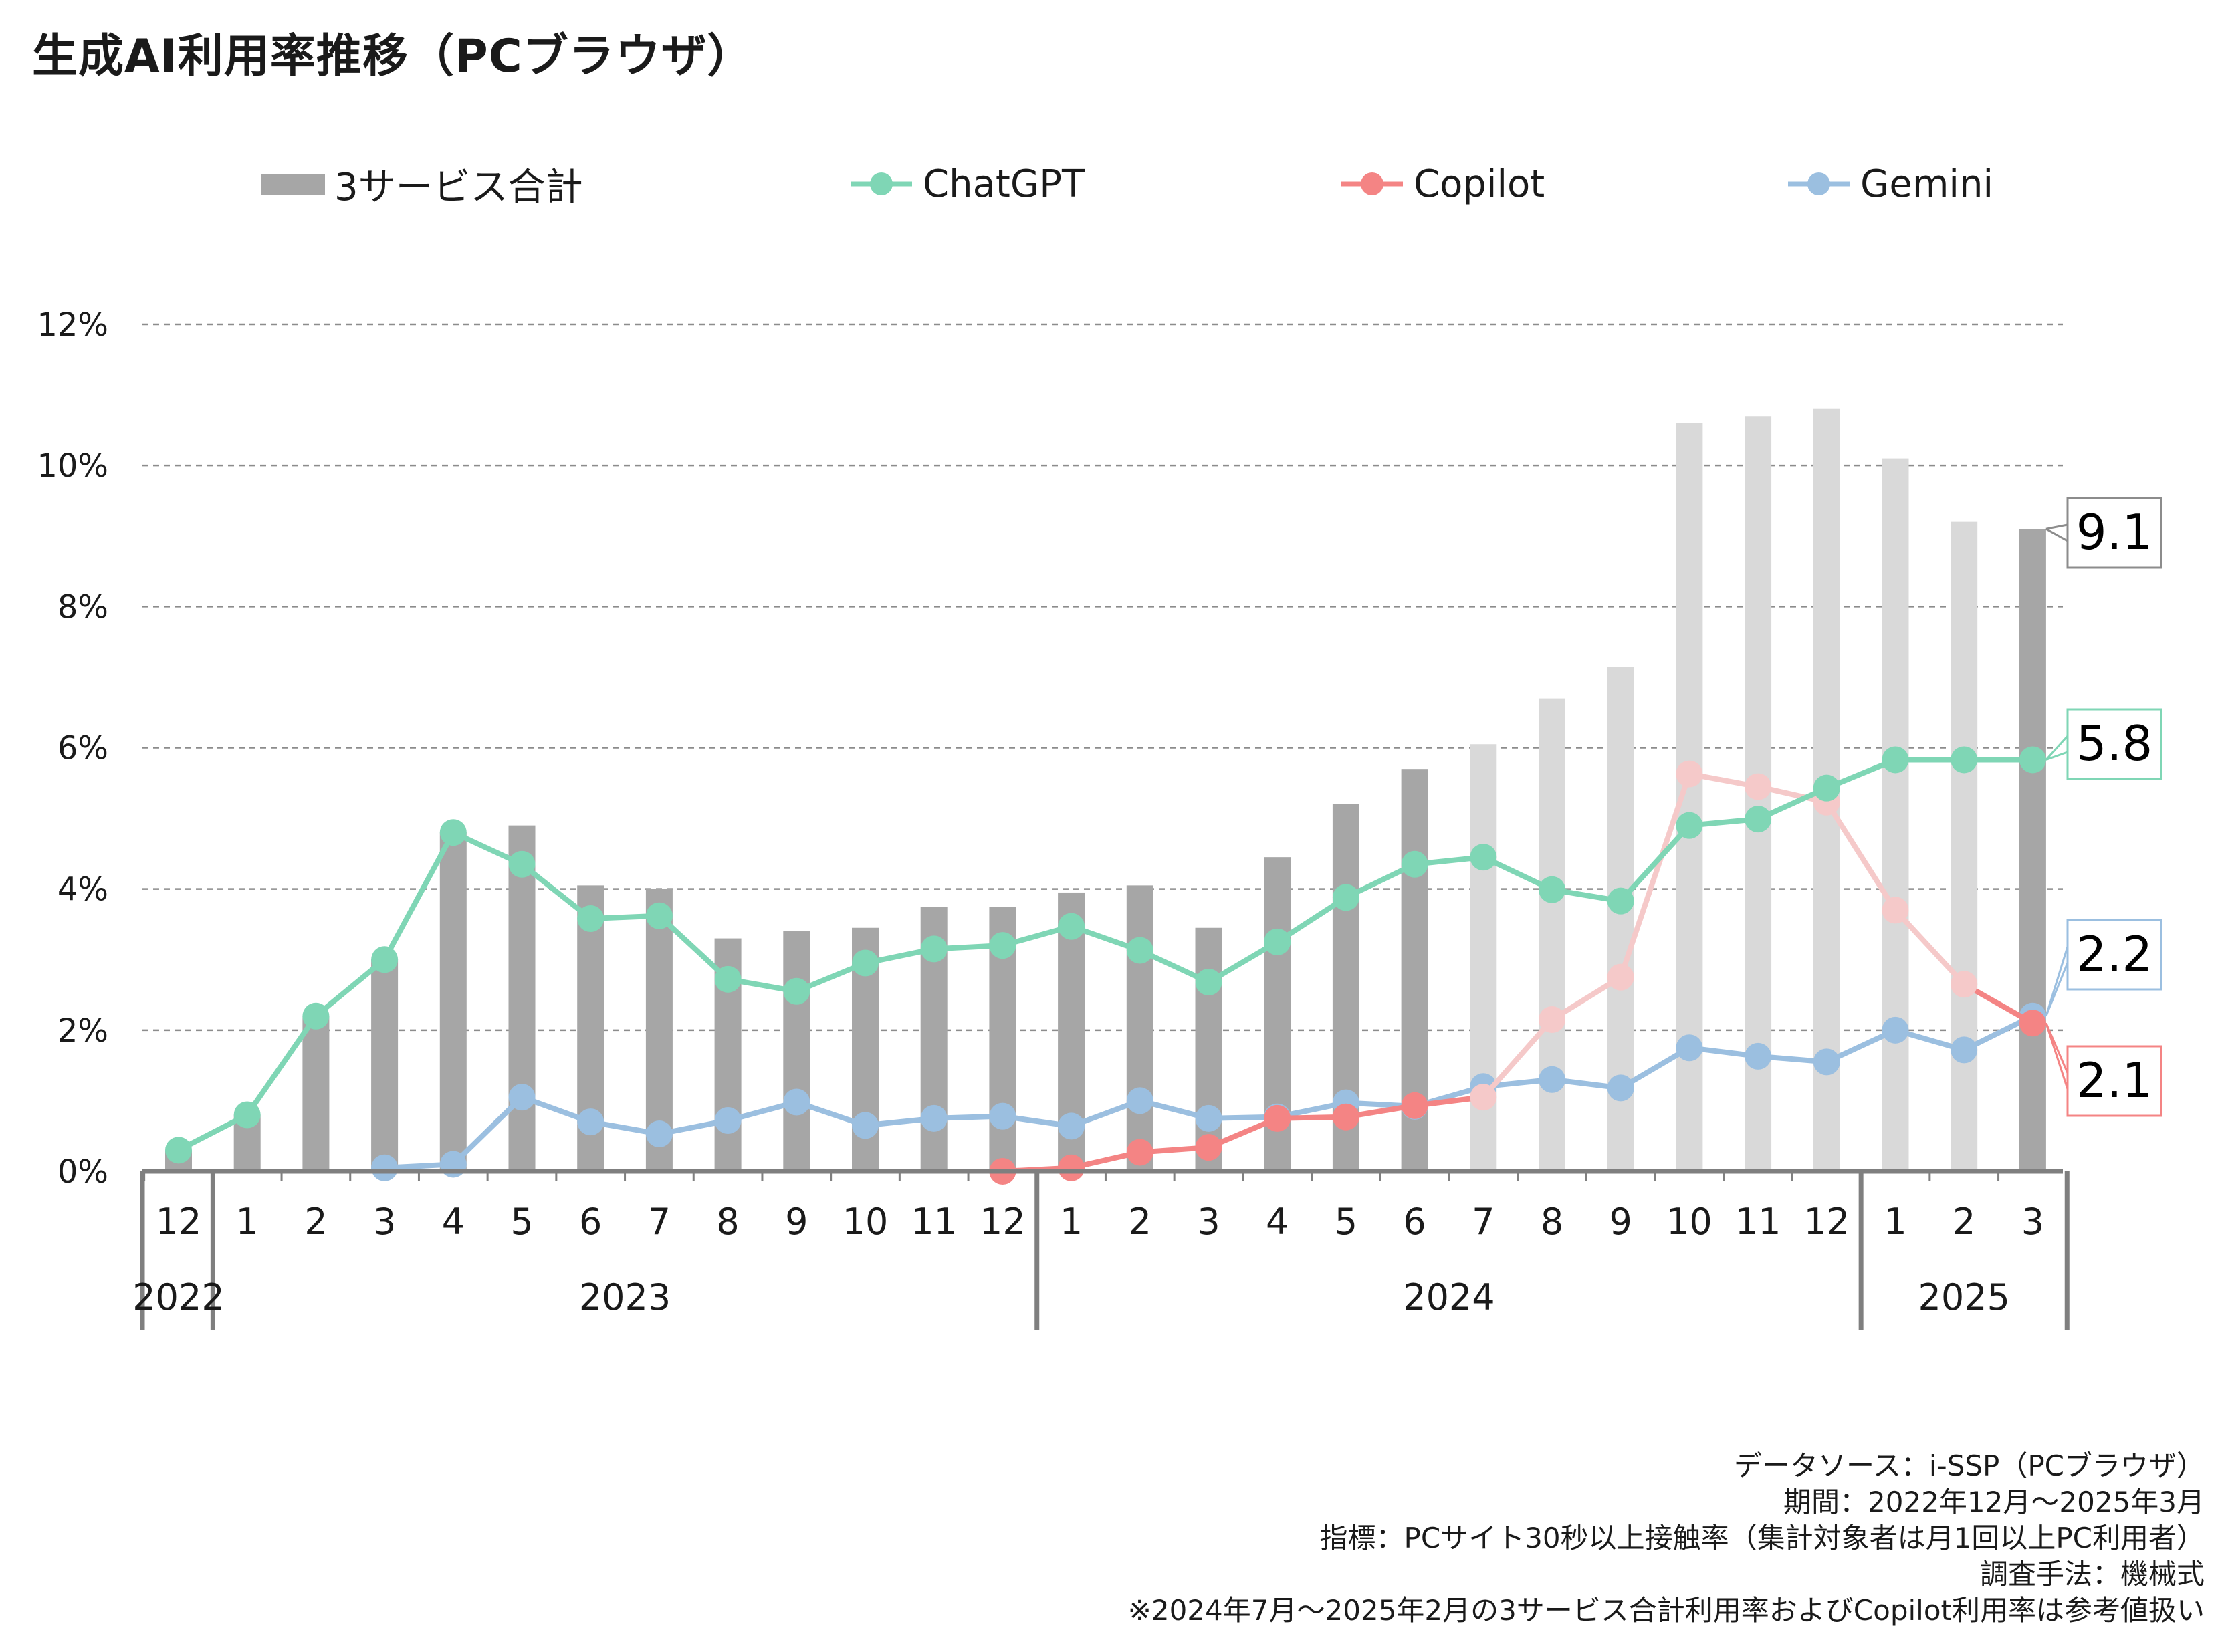 This screenshot has width=2218, height=1652. Describe the element at coordinates (2092, 1574) in the screenshot. I see `note-method: 調査手法：機械式` at that location.